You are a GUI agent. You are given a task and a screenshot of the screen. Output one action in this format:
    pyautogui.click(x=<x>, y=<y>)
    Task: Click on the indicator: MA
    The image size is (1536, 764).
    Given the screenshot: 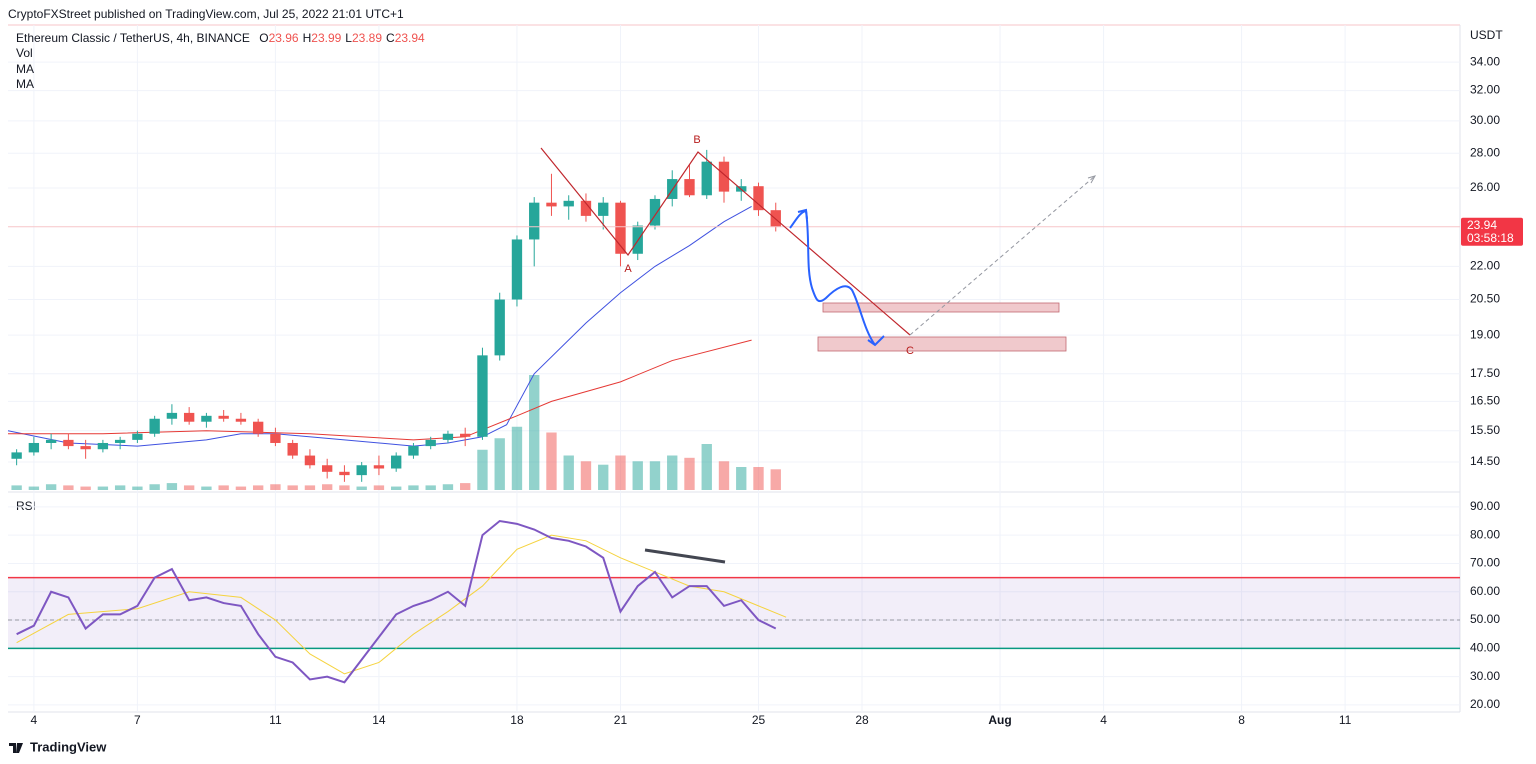 What is the action you would take?
    pyautogui.click(x=25, y=68)
    